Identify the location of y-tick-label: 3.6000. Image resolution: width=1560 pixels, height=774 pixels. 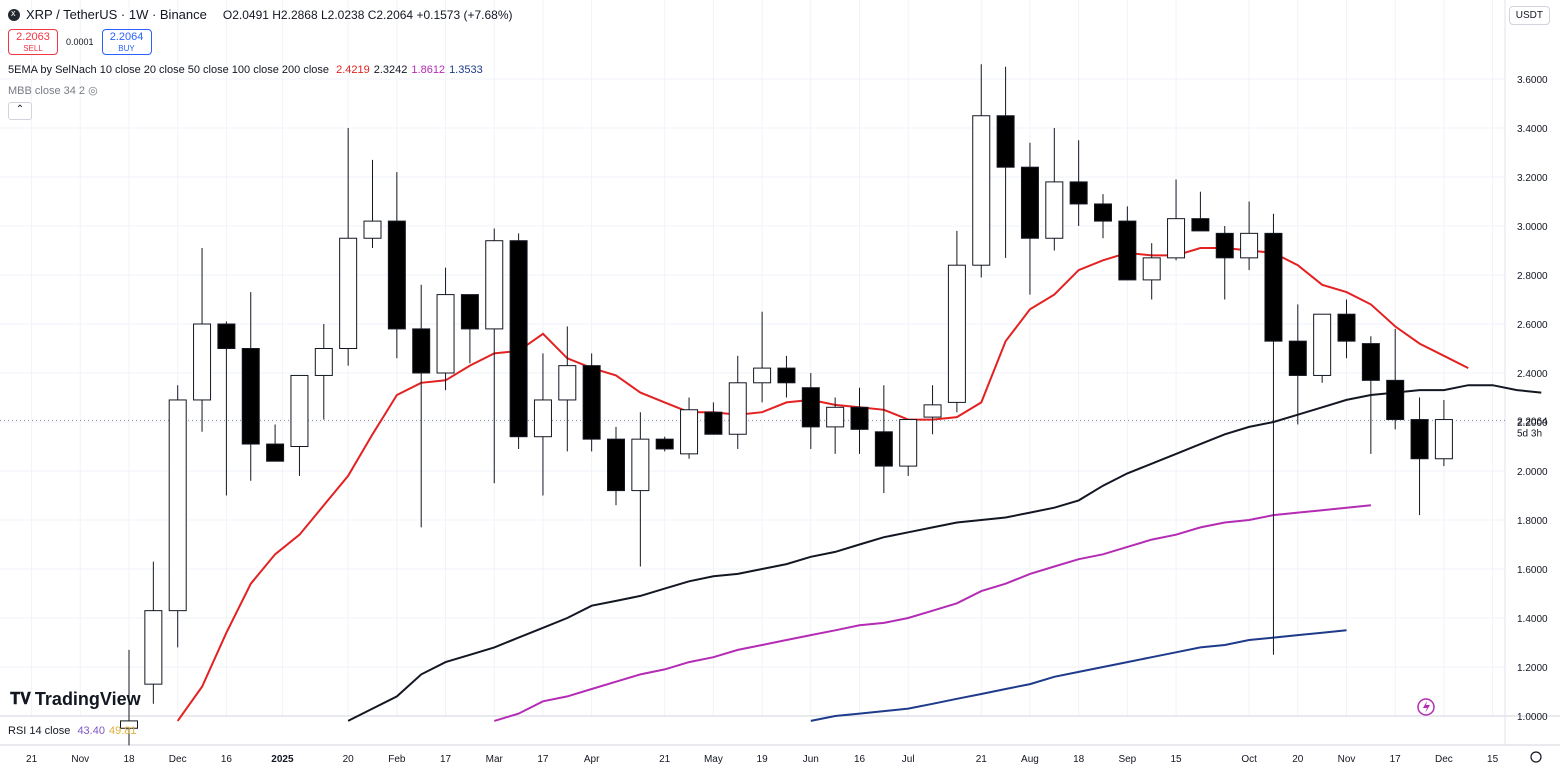
(1532, 80).